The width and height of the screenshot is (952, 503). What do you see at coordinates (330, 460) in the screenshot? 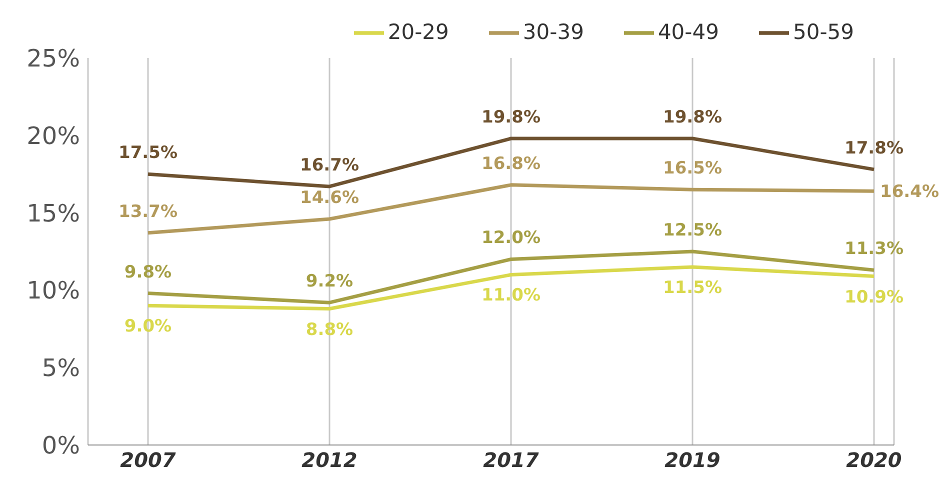
I see `x-tick-label: 2012` at bounding box center [330, 460].